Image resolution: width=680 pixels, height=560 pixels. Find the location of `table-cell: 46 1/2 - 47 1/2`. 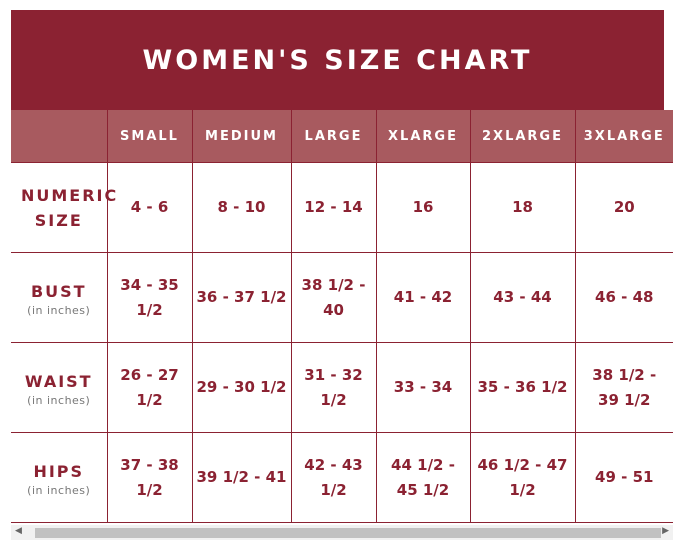

table-cell: 46 1/2 - 47 1/2 is located at coordinates (522, 477).